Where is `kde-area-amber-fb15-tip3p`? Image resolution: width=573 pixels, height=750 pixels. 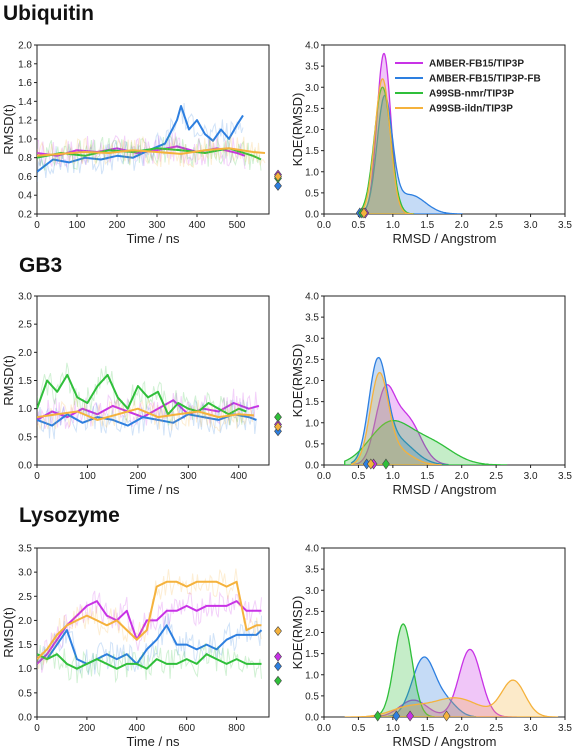 kde-area-amber-fb15-tip3p is located at coordinates (447, 682).